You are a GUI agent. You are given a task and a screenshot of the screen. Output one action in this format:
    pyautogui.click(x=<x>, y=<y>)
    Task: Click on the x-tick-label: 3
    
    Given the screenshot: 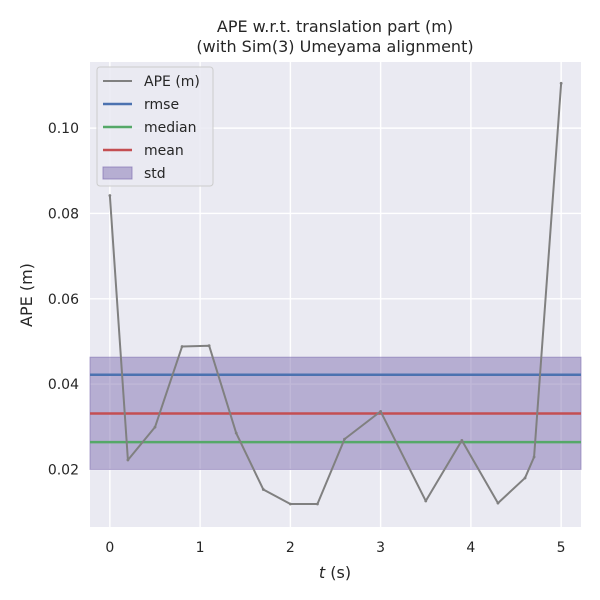 What is the action you would take?
    pyautogui.click(x=380, y=548)
    